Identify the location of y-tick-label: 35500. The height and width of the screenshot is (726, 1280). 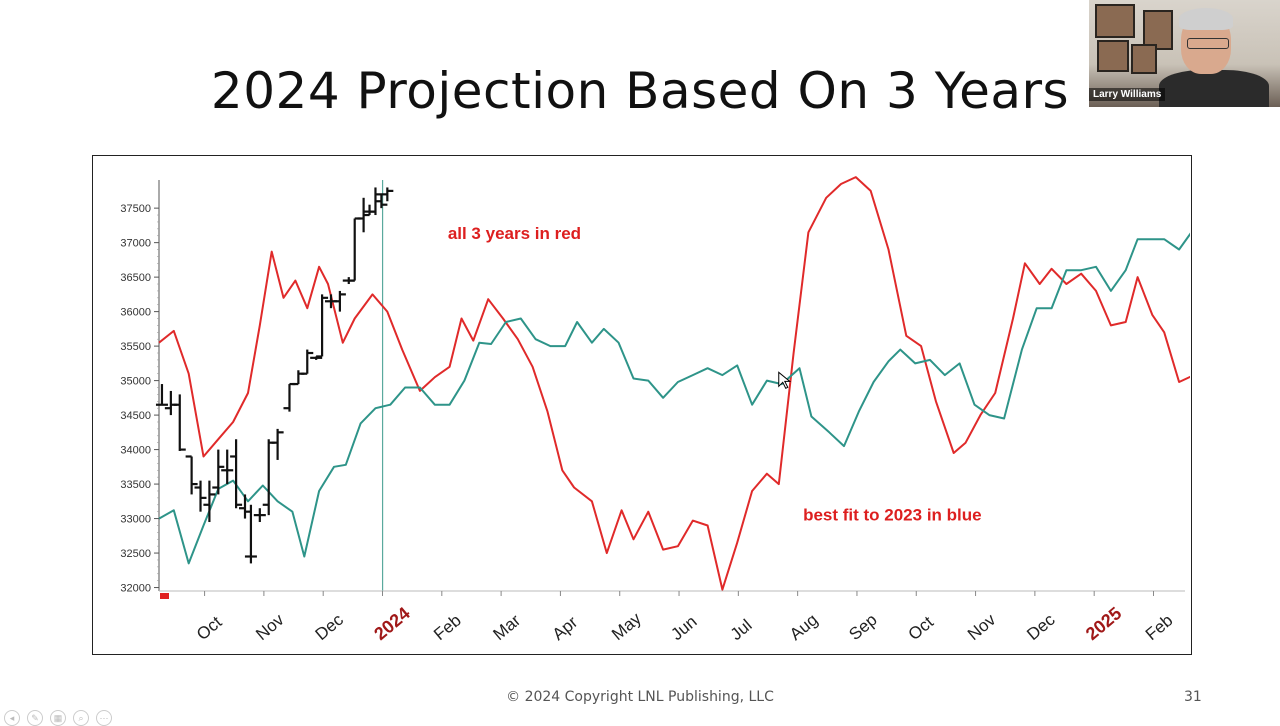
(135, 347).